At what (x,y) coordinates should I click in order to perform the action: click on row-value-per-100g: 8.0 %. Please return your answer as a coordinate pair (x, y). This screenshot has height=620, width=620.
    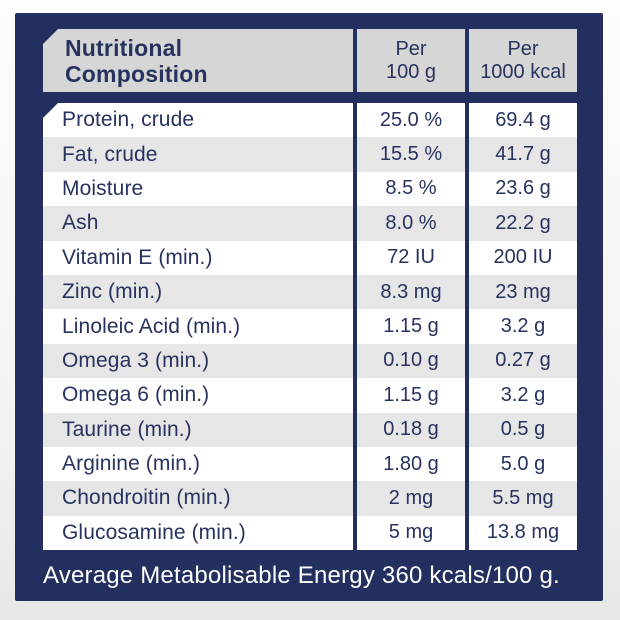
    Looking at the image, I should click on (411, 223).